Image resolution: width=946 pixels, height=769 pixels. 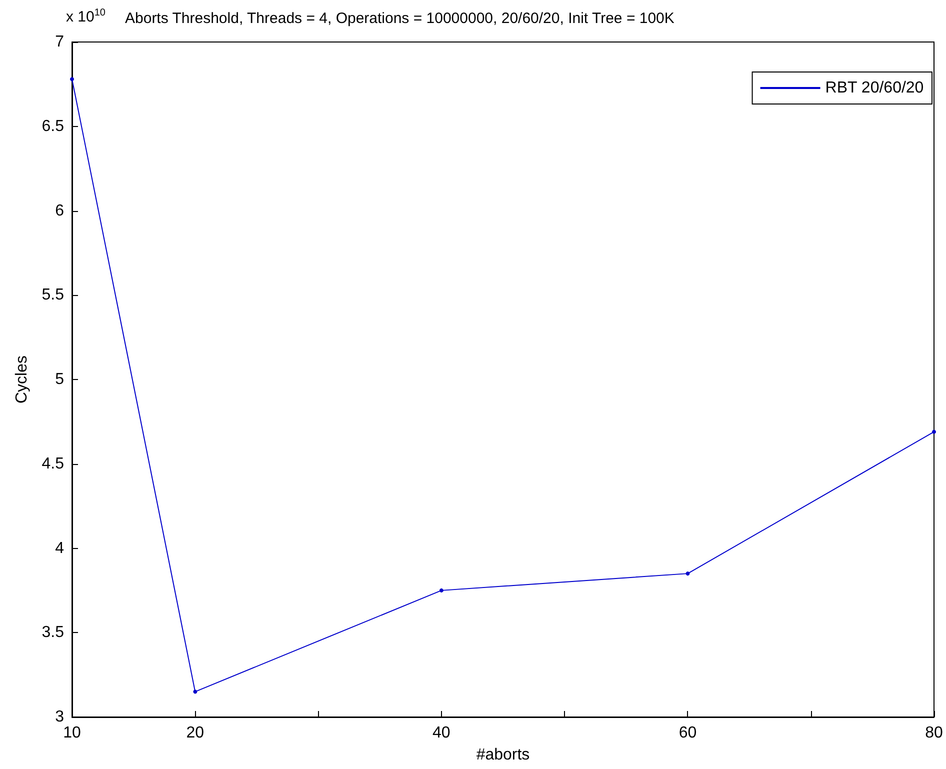 I want to click on y-tick-label: 3, so click(x=59, y=717).